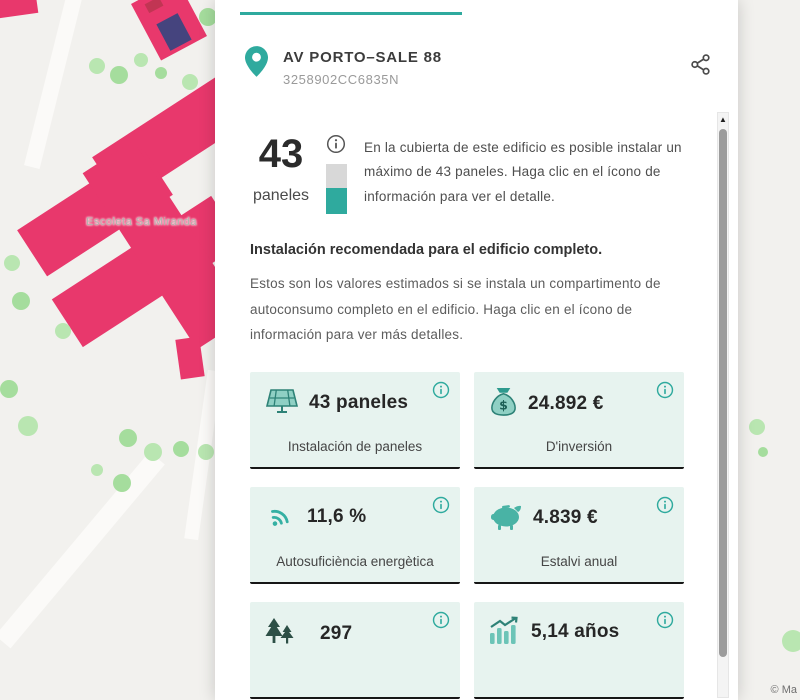 This screenshot has height=700, width=800. What do you see at coordinates (281, 517) in the screenshot?
I see `antenna-signal-icon` at bounding box center [281, 517].